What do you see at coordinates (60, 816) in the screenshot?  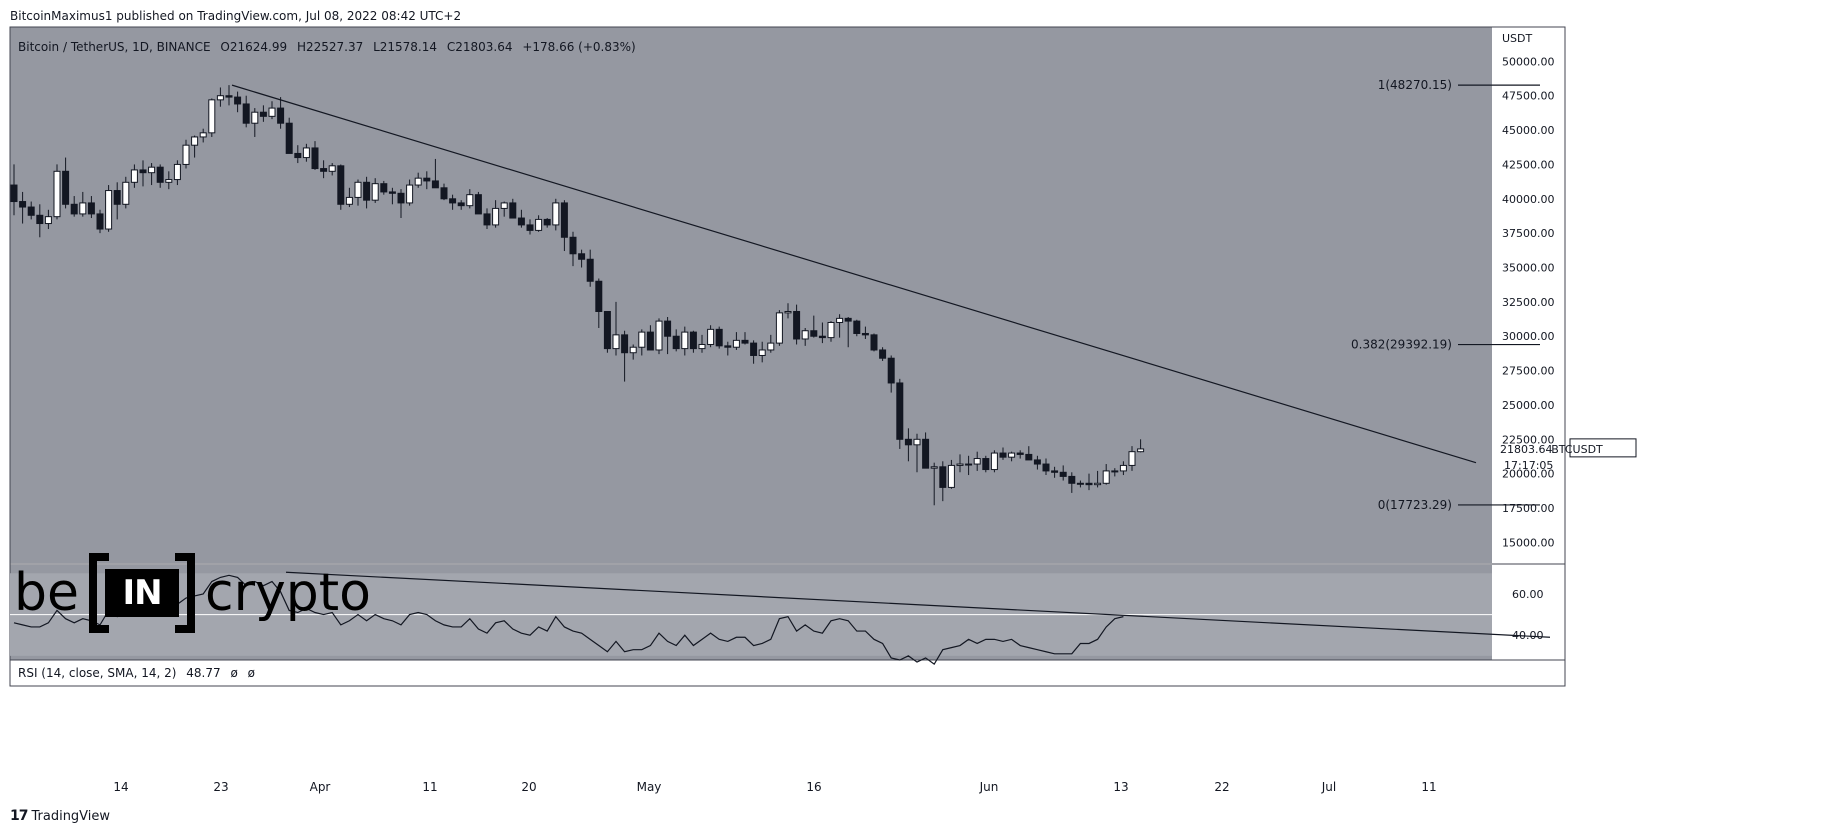 I see `tradingview-footer: 17 TradingView` at bounding box center [60, 816].